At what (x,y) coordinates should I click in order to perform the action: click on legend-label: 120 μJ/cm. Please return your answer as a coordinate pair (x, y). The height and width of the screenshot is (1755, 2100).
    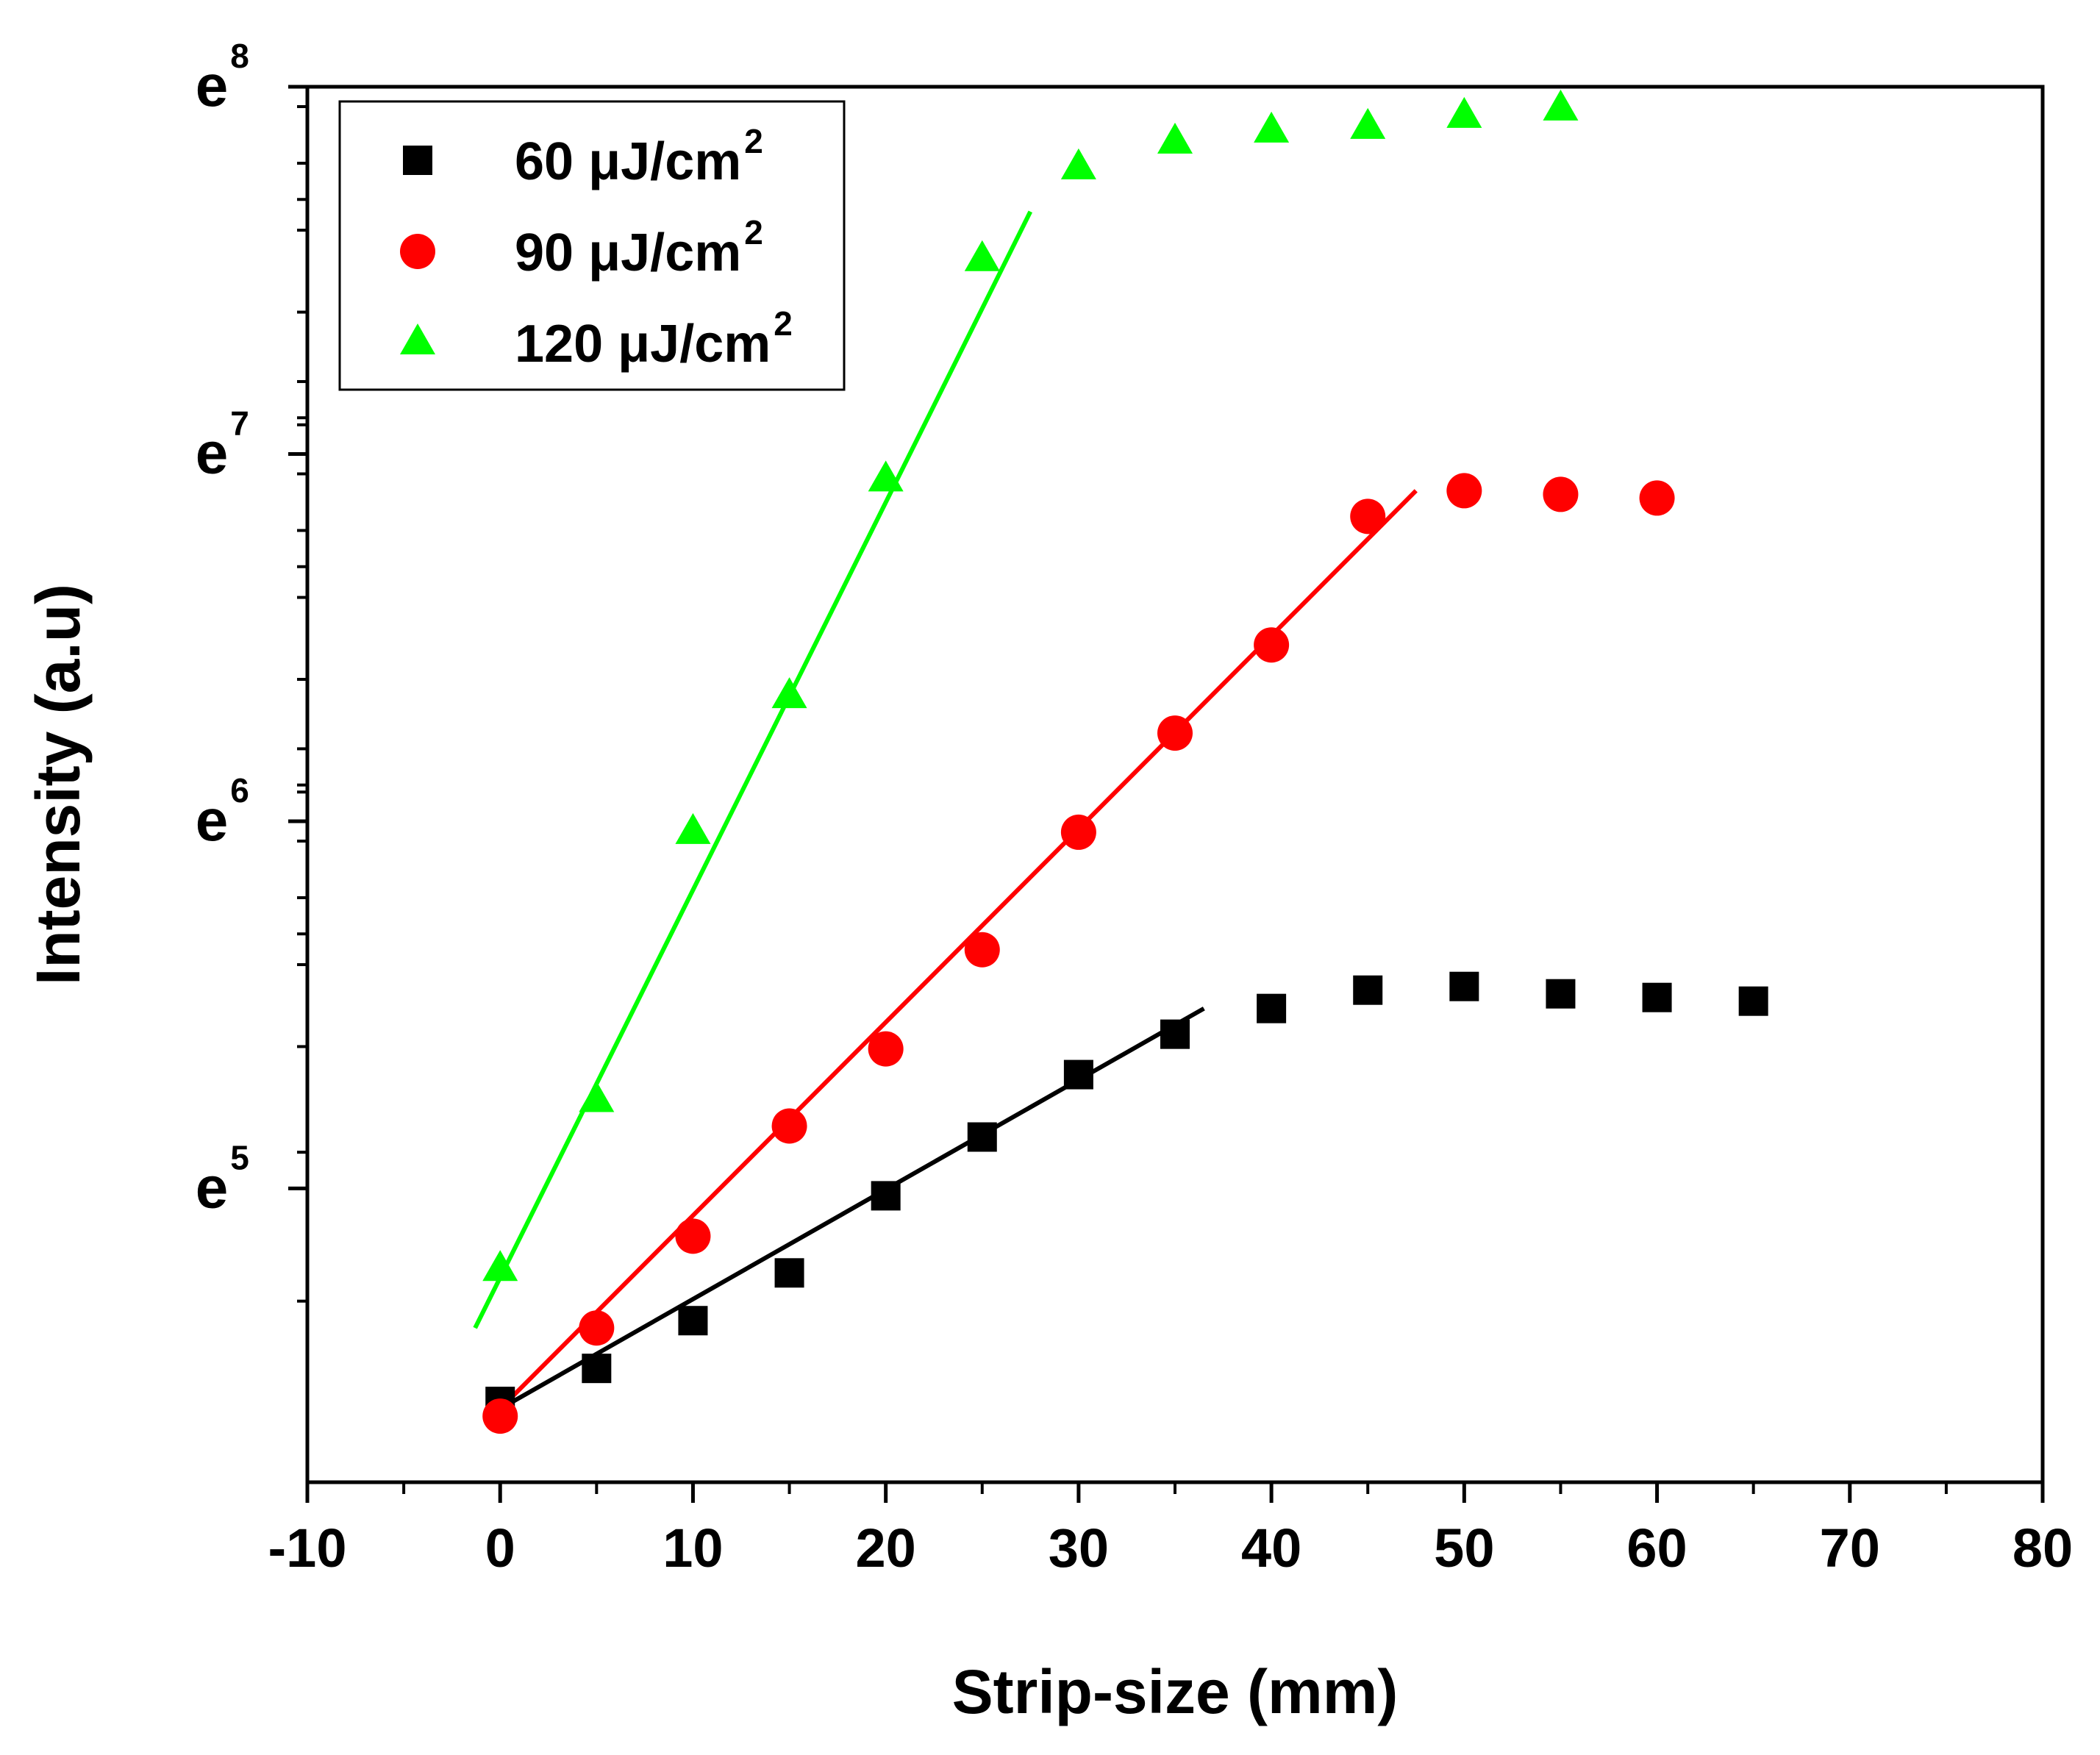
    Looking at the image, I should click on (643, 344).